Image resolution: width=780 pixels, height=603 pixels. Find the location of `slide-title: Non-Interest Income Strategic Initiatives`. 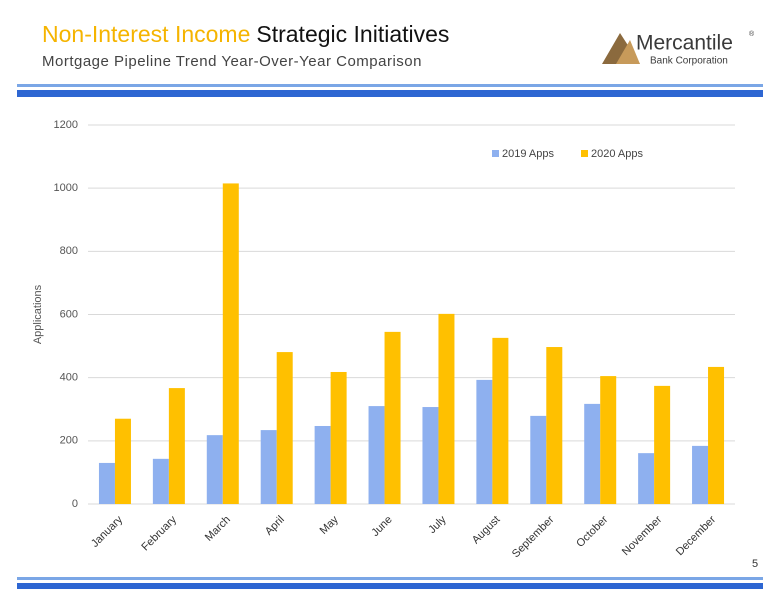

slide-title: Non-Interest Income Strategic Initiatives is located at coordinates (245, 34).